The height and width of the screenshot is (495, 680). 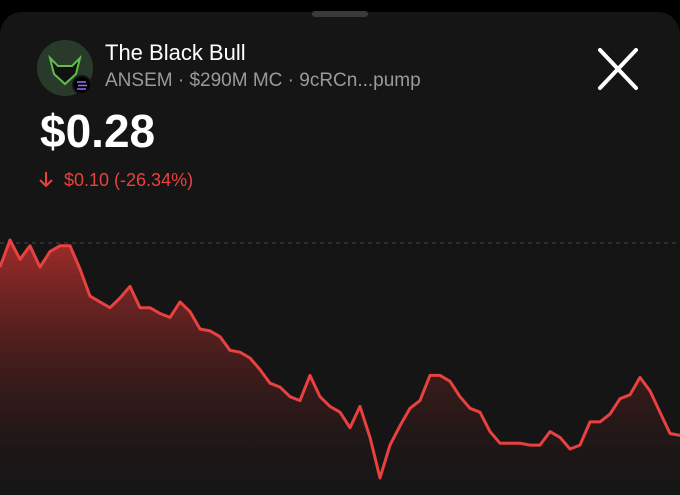 I want to click on chain-icon, so click(x=82, y=85).